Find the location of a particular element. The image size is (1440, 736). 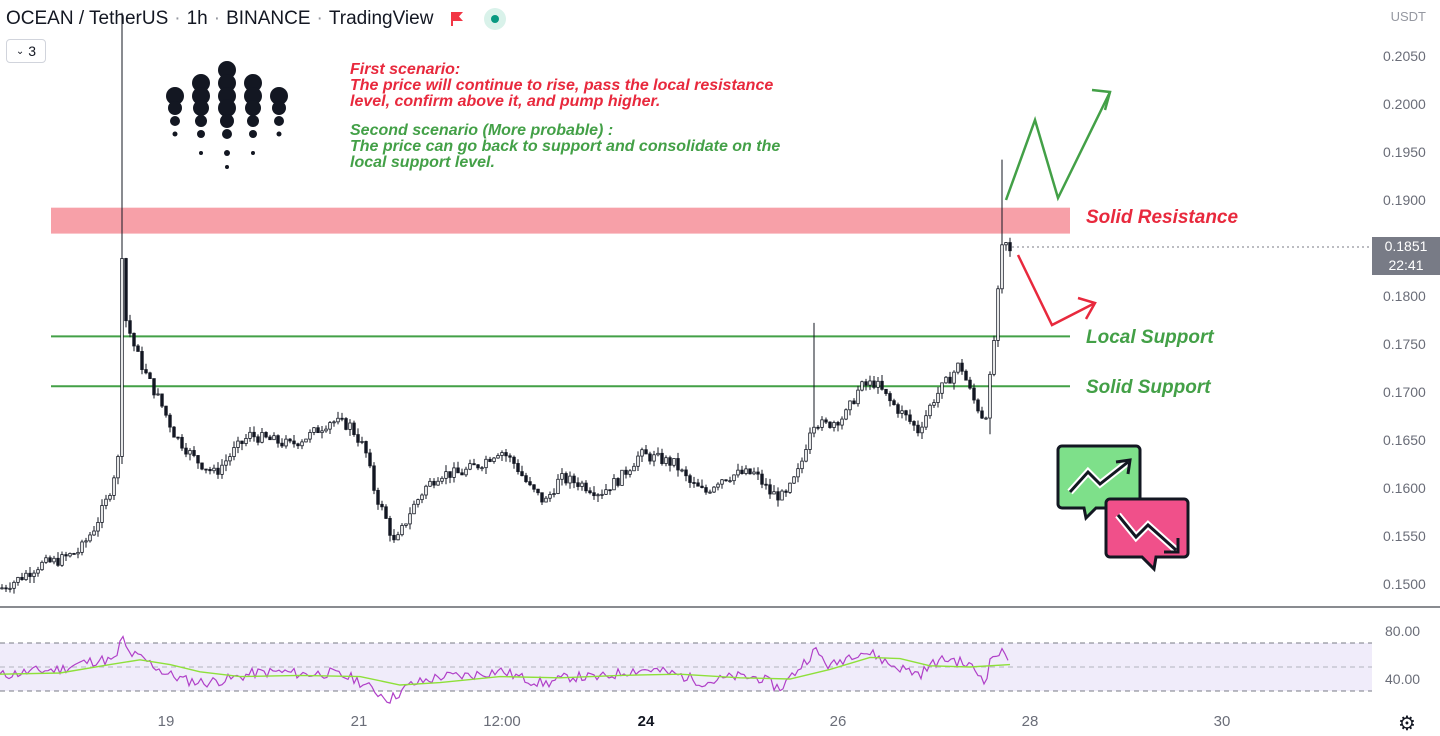

second-scenario-line: local support level. is located at coordinates (422, 162).